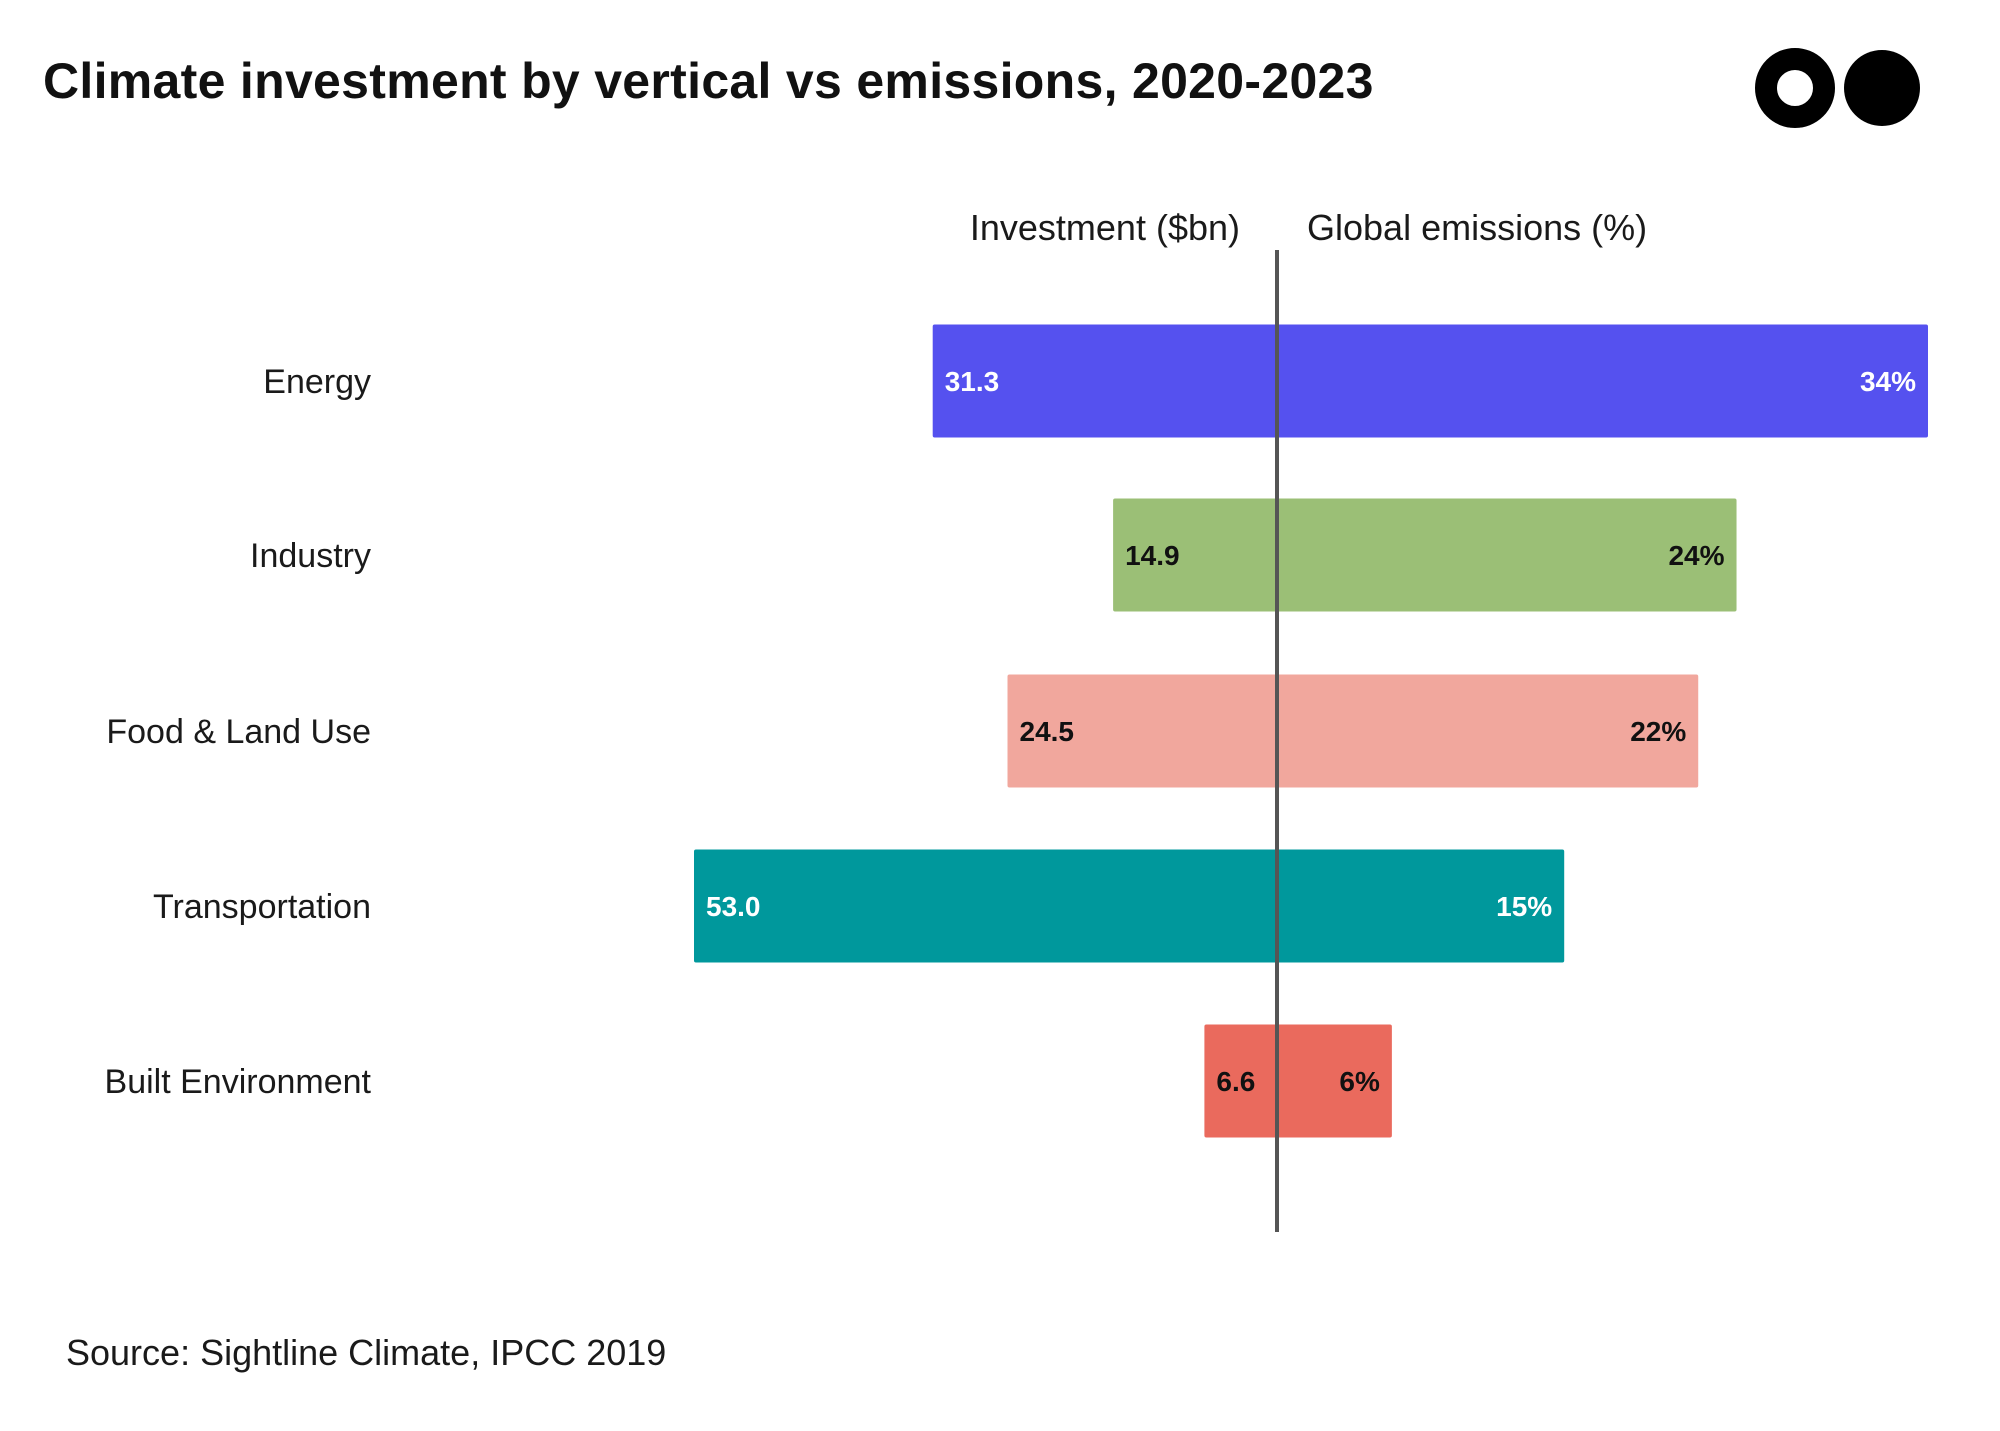 This screenshot has height=1431, width=2000. I want to click on category-label: Built Environment, so click(238, 1082).